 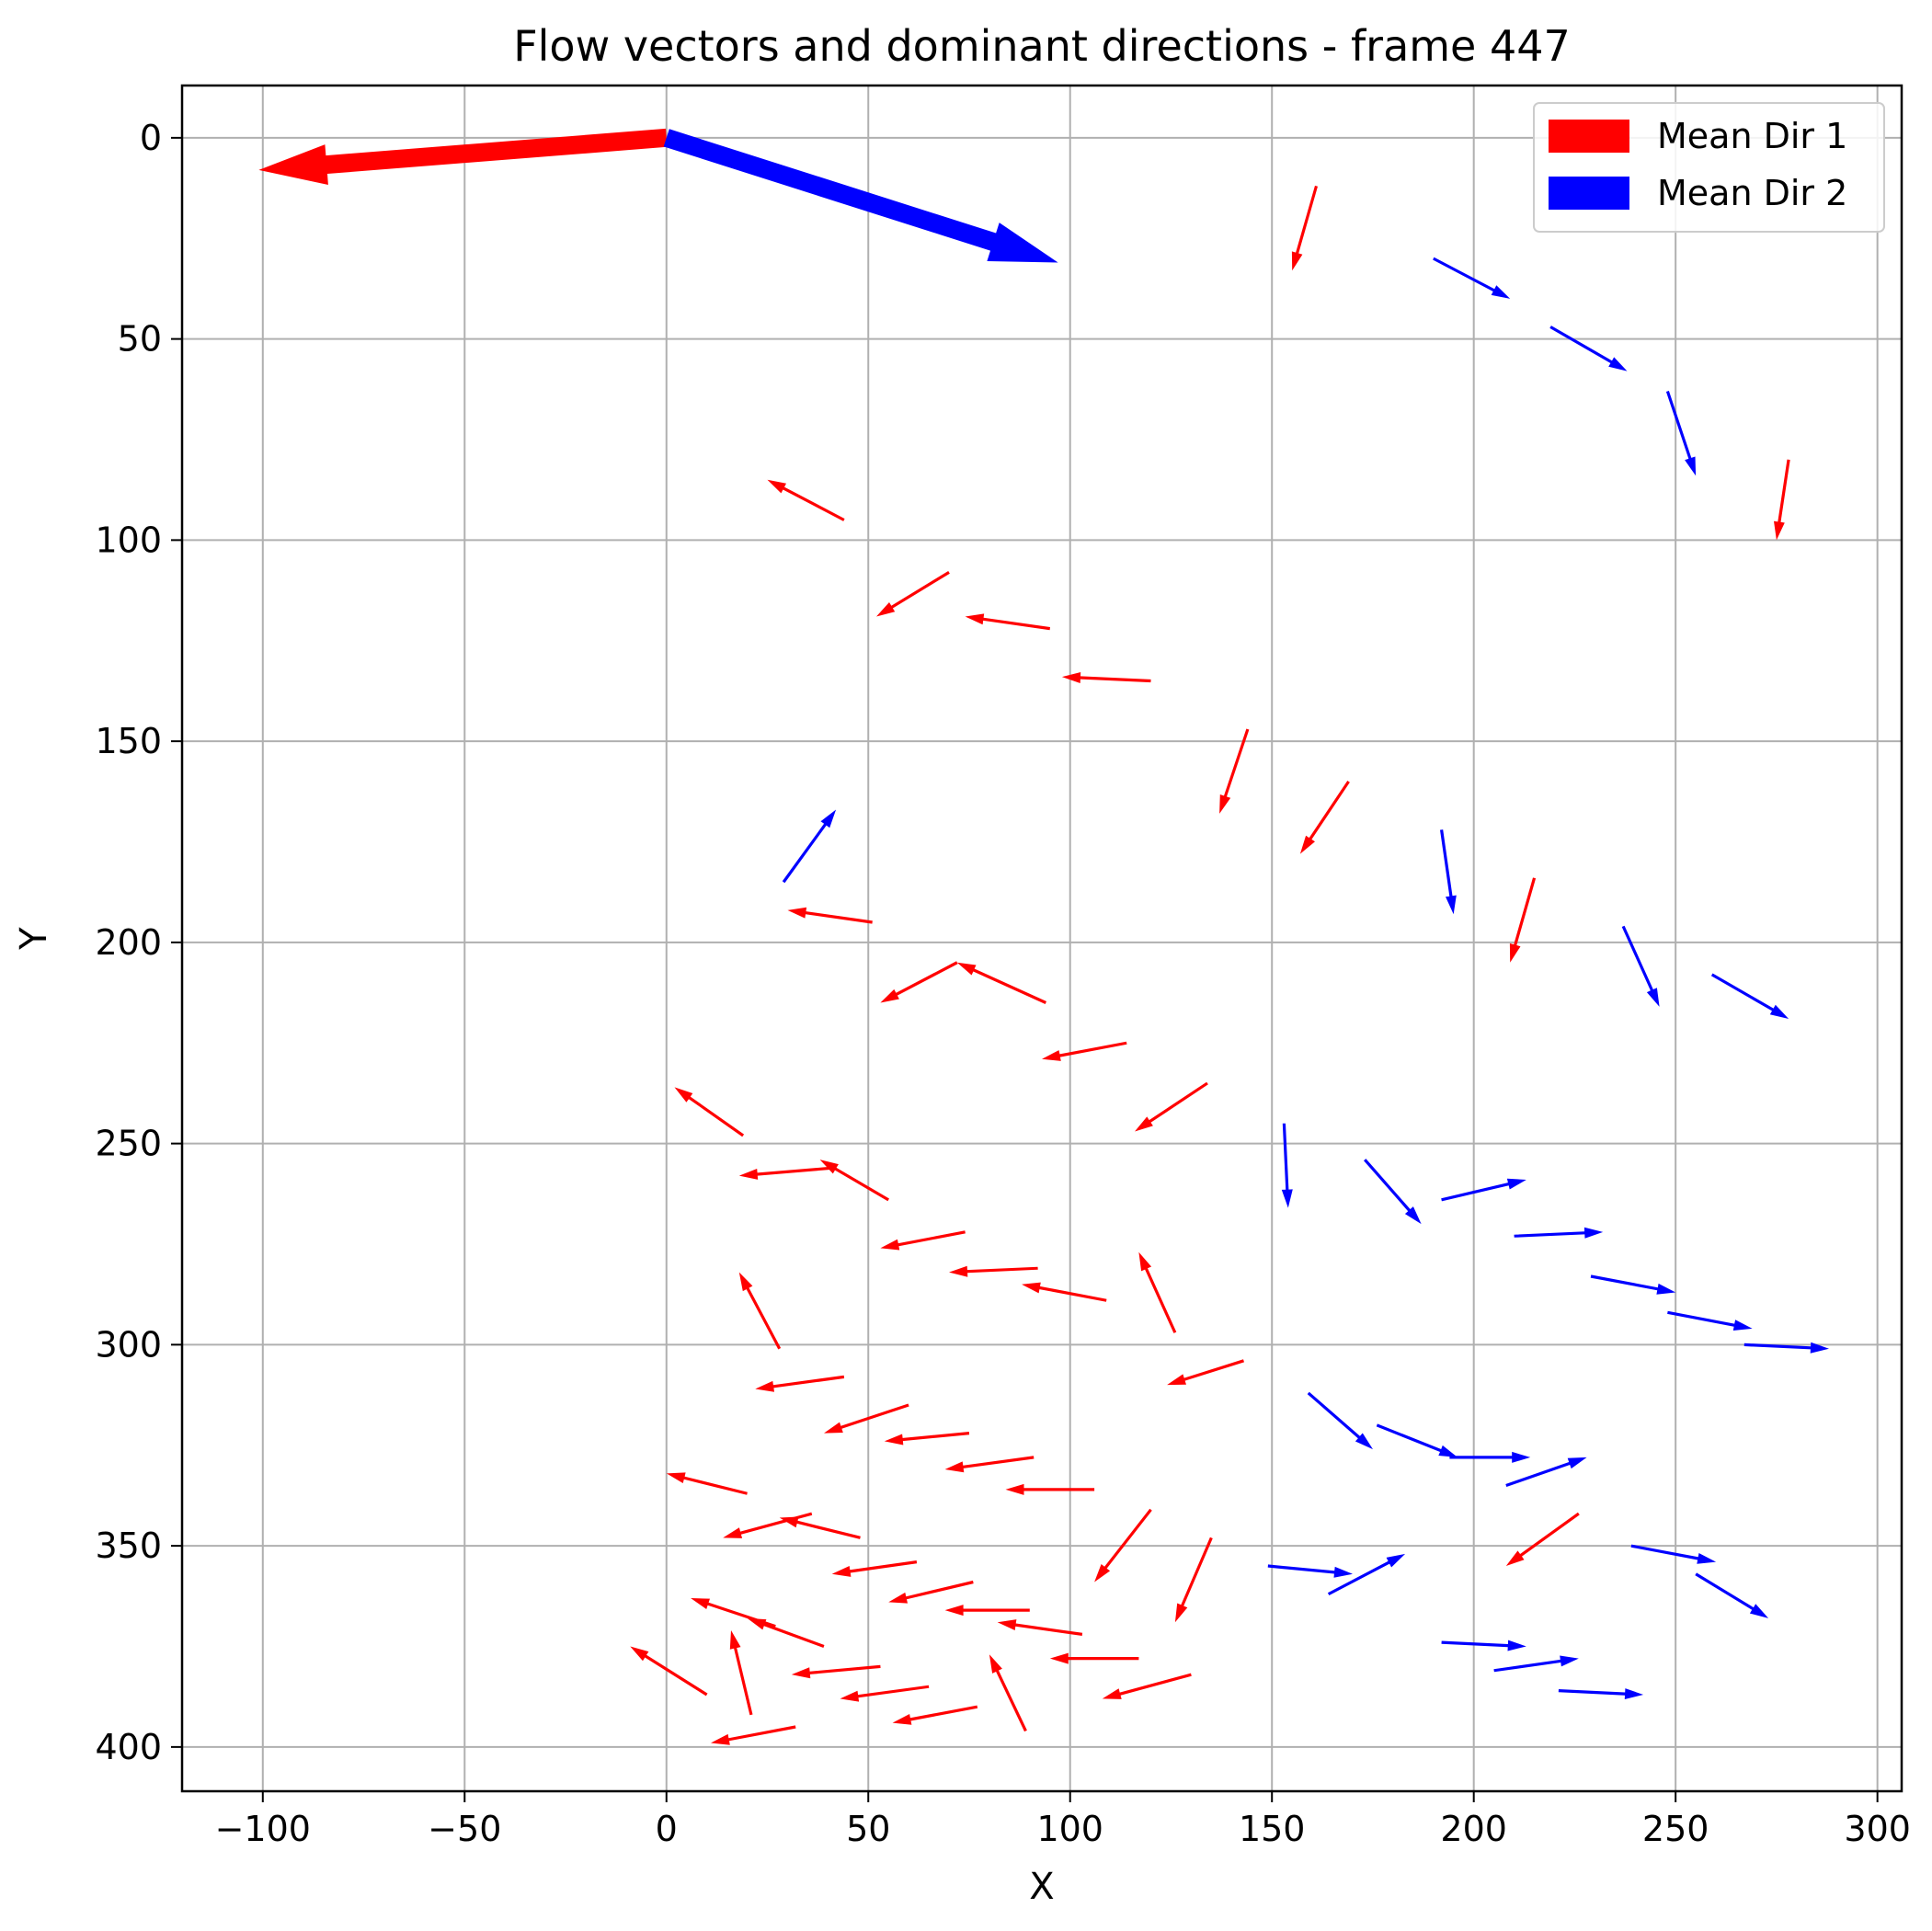 I want to click on y-tick-label: 0, so click(x=151, y=138).